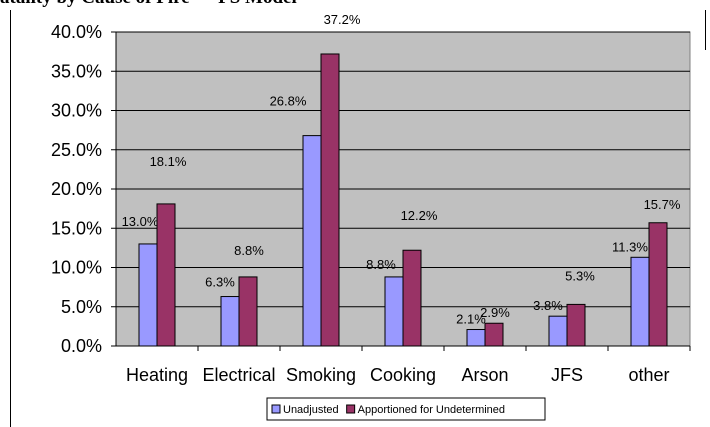  What do you see at coordinates (342, 19) in the screenshot?
I see `data-label: 37.2%` at bounding box center [342, 19].